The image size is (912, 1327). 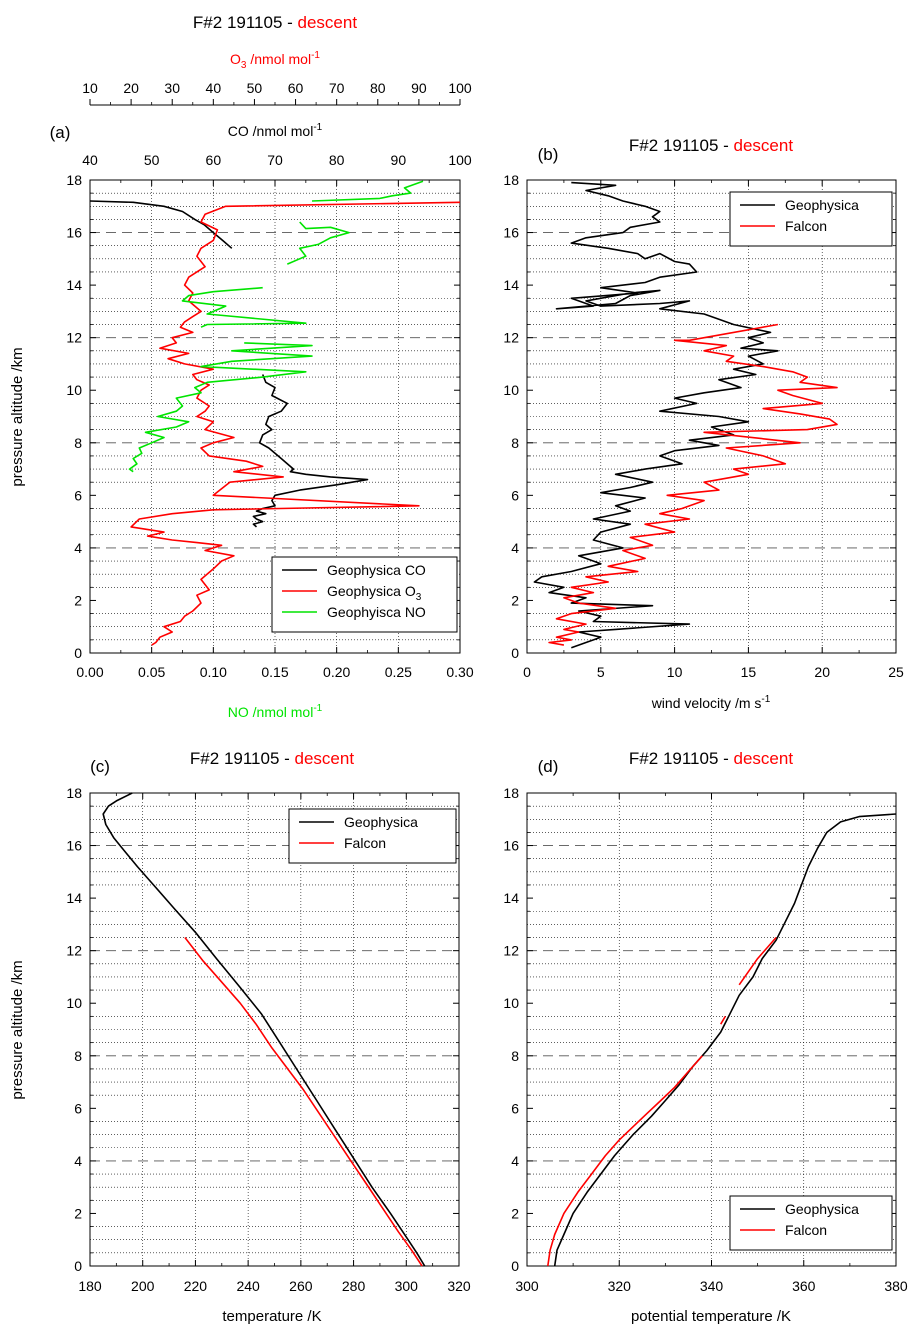 I want to click on co-tick-label: 50, so click(x=152, y=160).